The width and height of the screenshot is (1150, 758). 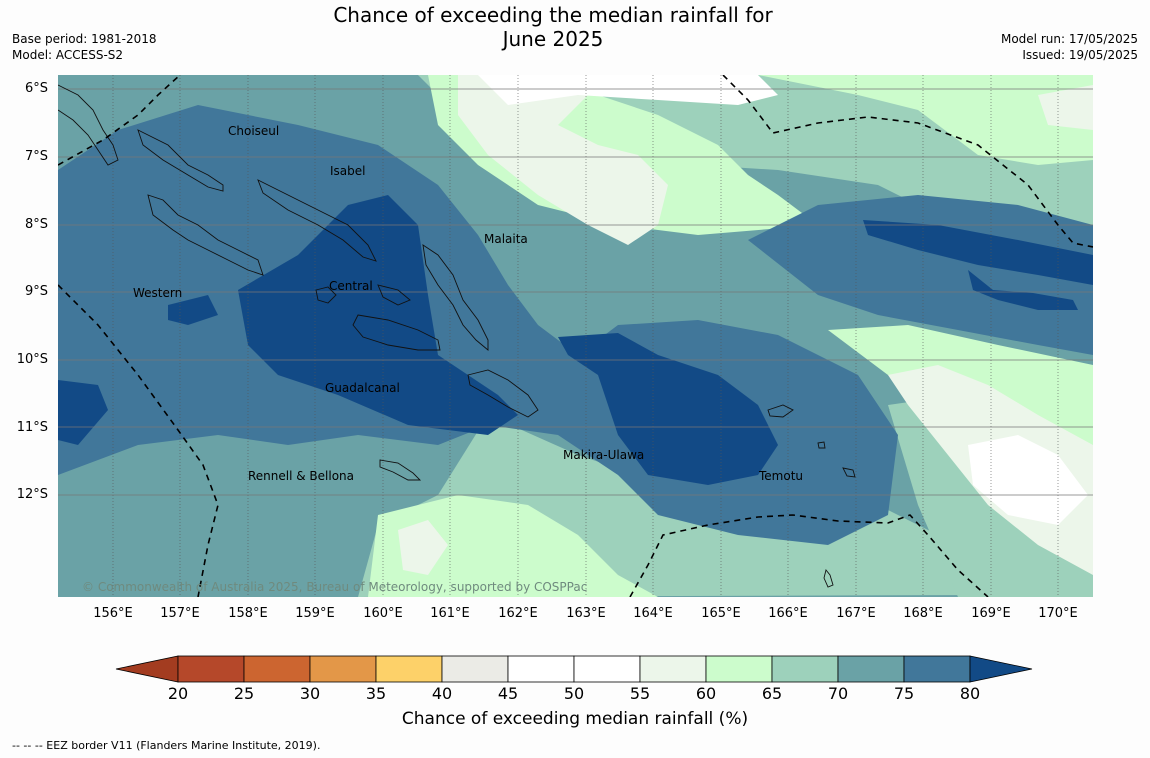 What do you see at coordinates (1069, 39) in the screenshot?
I see `model-run: Model run: 17/05/2025` at bounding box center [1069, 39].